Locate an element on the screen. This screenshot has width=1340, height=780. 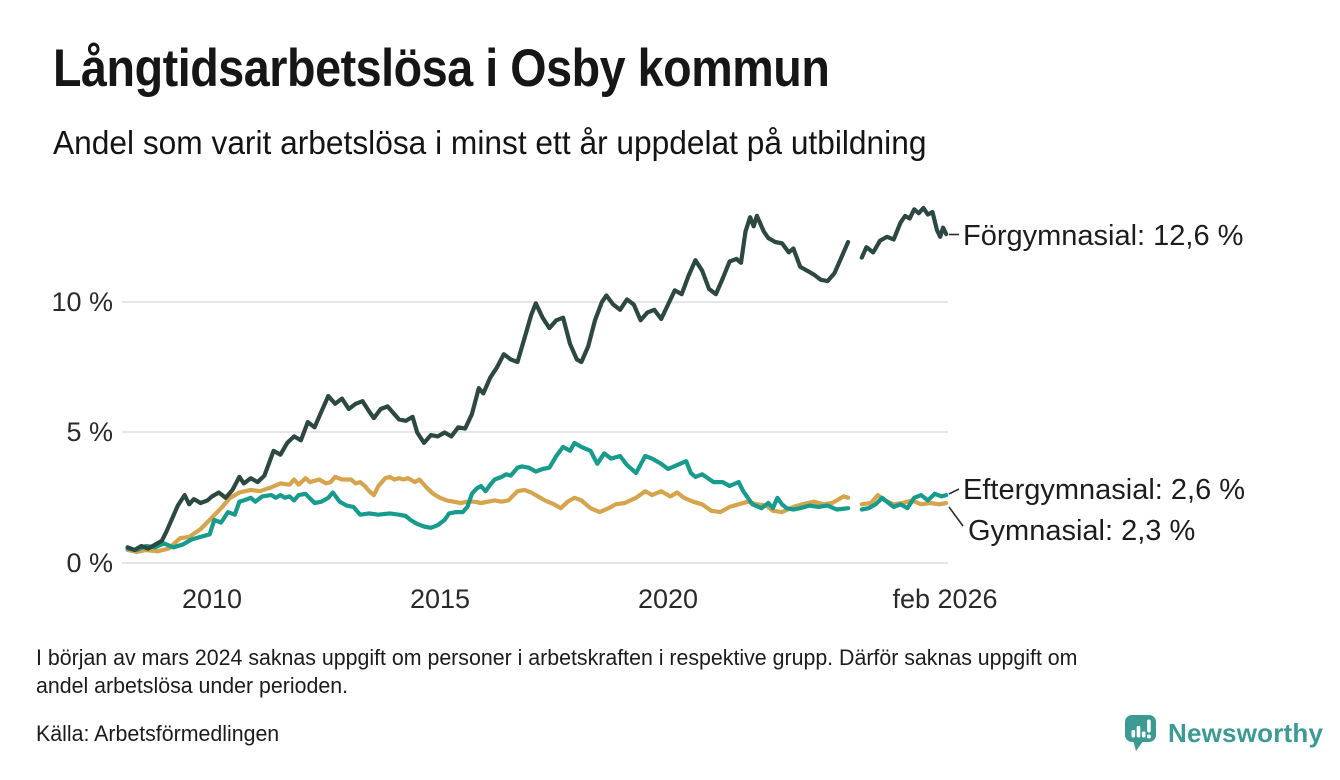
y-tick-10: 10 % is located at coordinates (82, 302).